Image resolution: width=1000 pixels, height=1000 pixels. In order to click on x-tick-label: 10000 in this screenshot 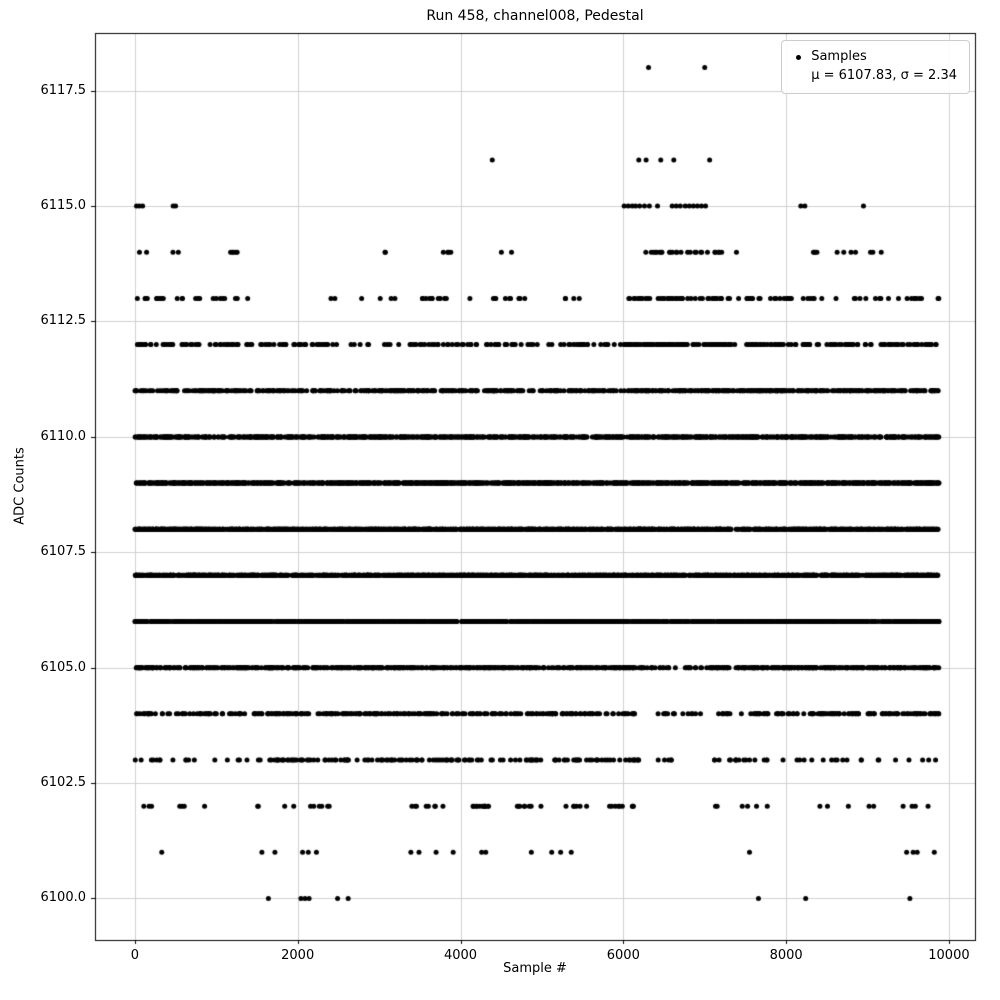, I will do `click(949, 955)`.